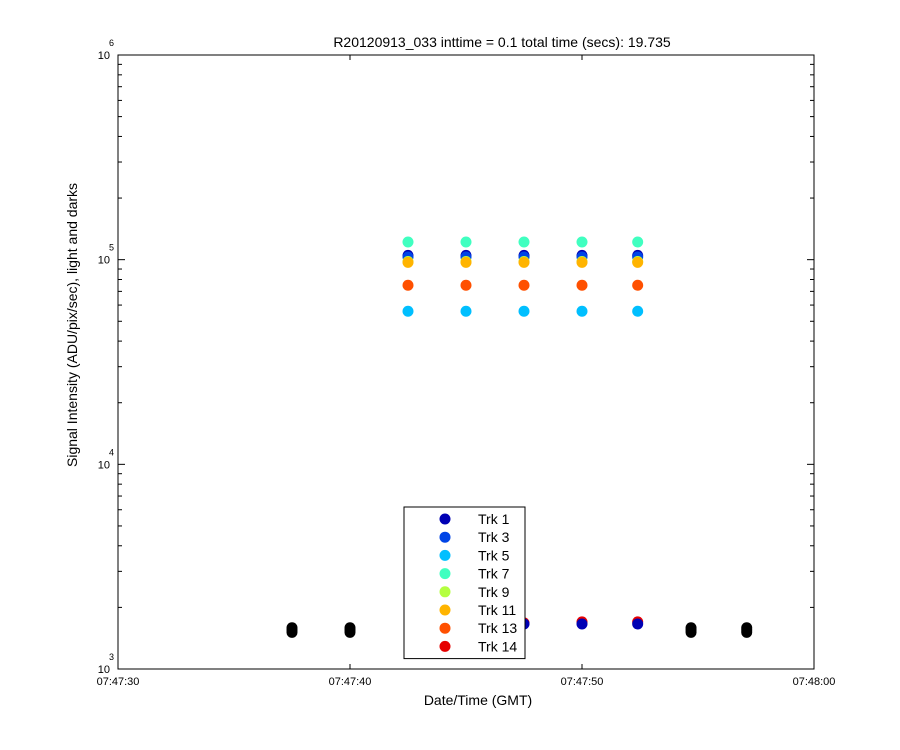 The image size is (900, 750). What do you see at coordinates (497, 628) in the screenshot?
I see `legend-label: Trk 13` at bounding box center [497, 628].